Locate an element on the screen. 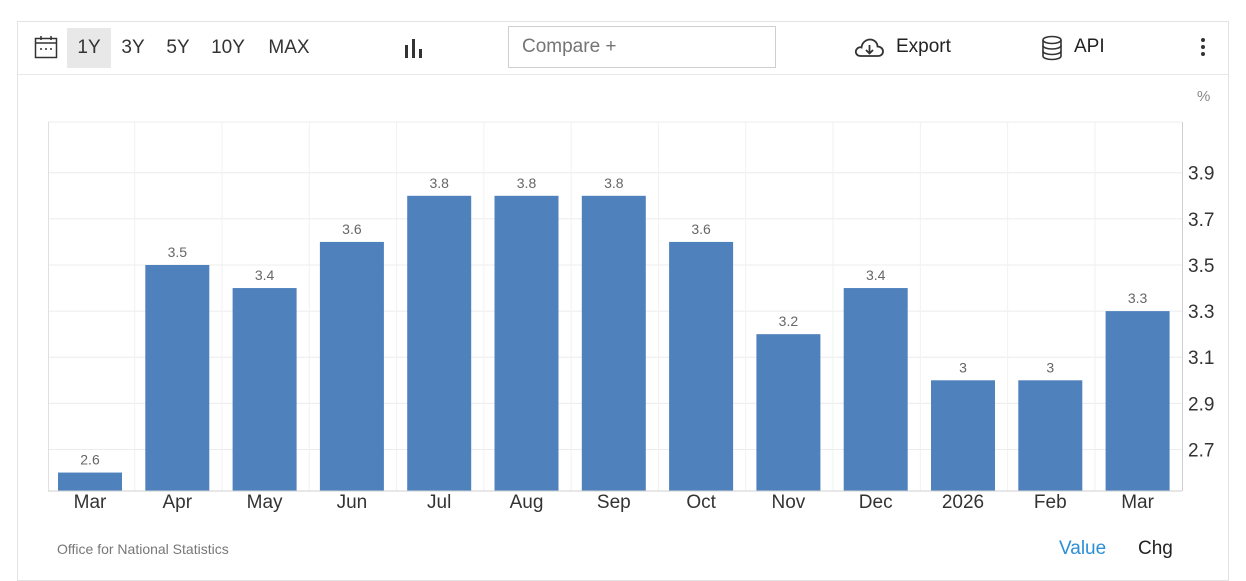  range-max-button: MAX is located at coordinates (289, 47).